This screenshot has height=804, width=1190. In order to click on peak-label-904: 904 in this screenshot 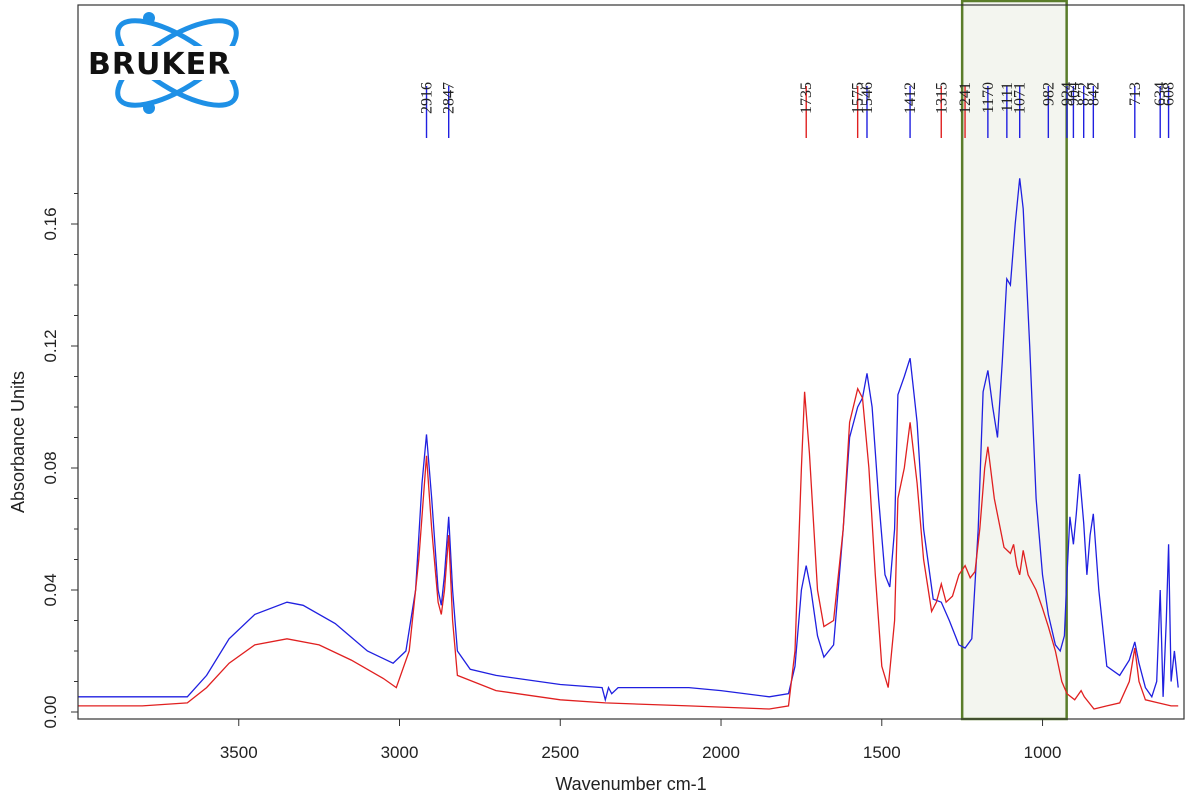, I will do `click(1073, 94)`.